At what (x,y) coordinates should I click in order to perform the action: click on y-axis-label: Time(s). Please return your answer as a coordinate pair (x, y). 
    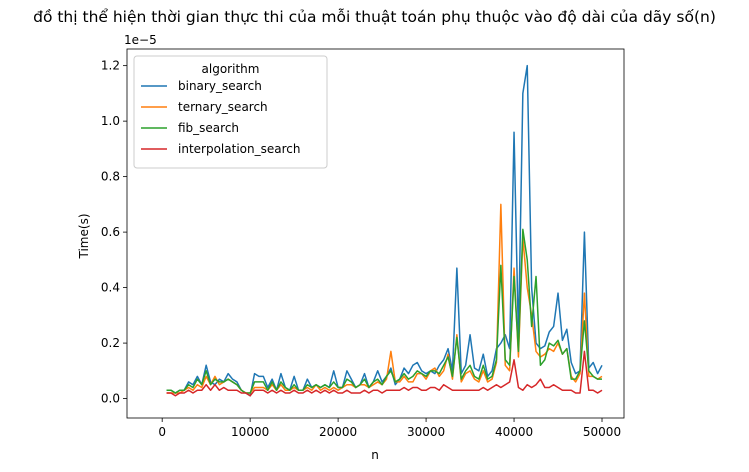
    Looking at the image, I should click on (84, 237).